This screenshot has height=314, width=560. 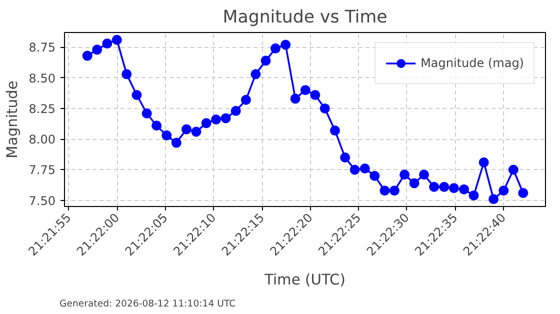 I want to click on y-tick-label: 8.00, so click(x=42, y=139).